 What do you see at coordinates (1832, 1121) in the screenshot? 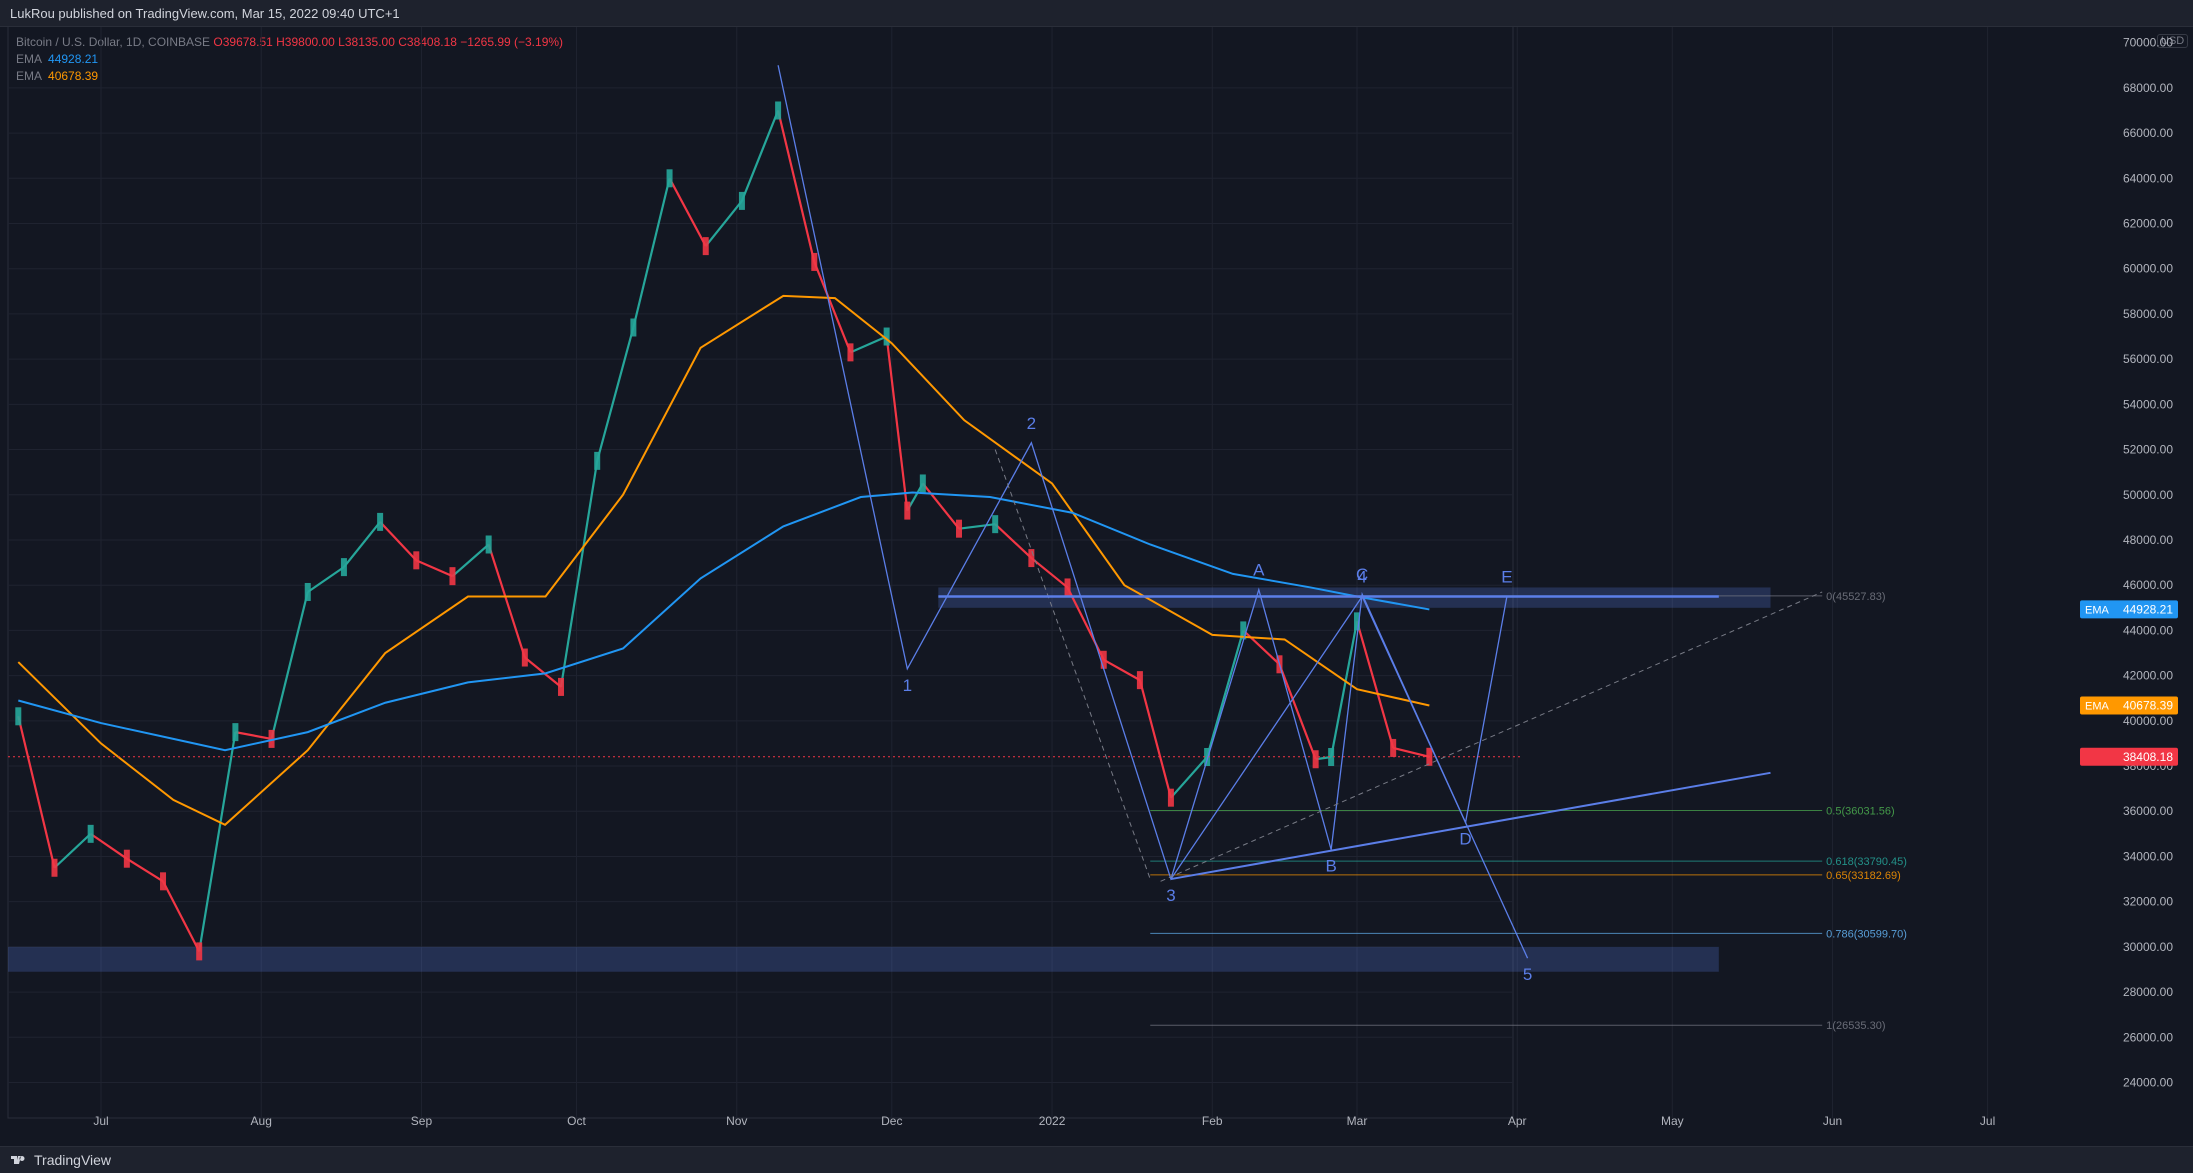
I see `x-tick-label: Jun` at bounding box center [1832, 1121].